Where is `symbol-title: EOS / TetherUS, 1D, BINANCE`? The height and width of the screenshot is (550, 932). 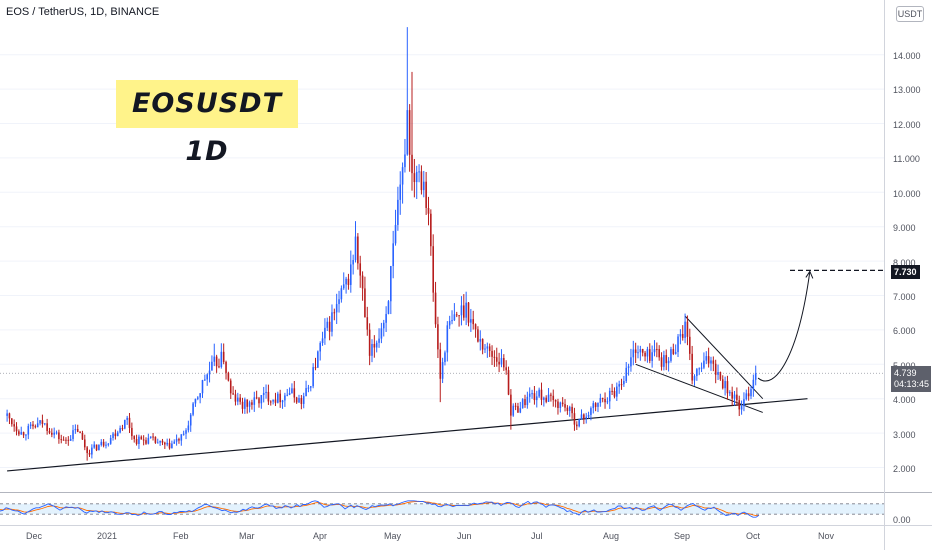
symbol-title: EOS / TetherUS, 1D, BINANCE is located at coordinates (83, 12).